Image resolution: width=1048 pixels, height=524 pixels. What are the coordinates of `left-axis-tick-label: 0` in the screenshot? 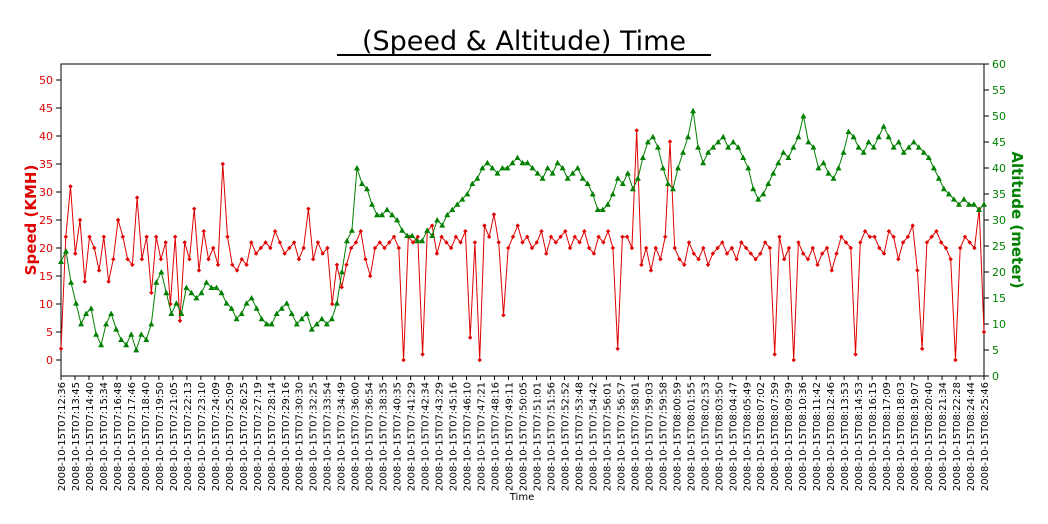 It's located at (49, 360).